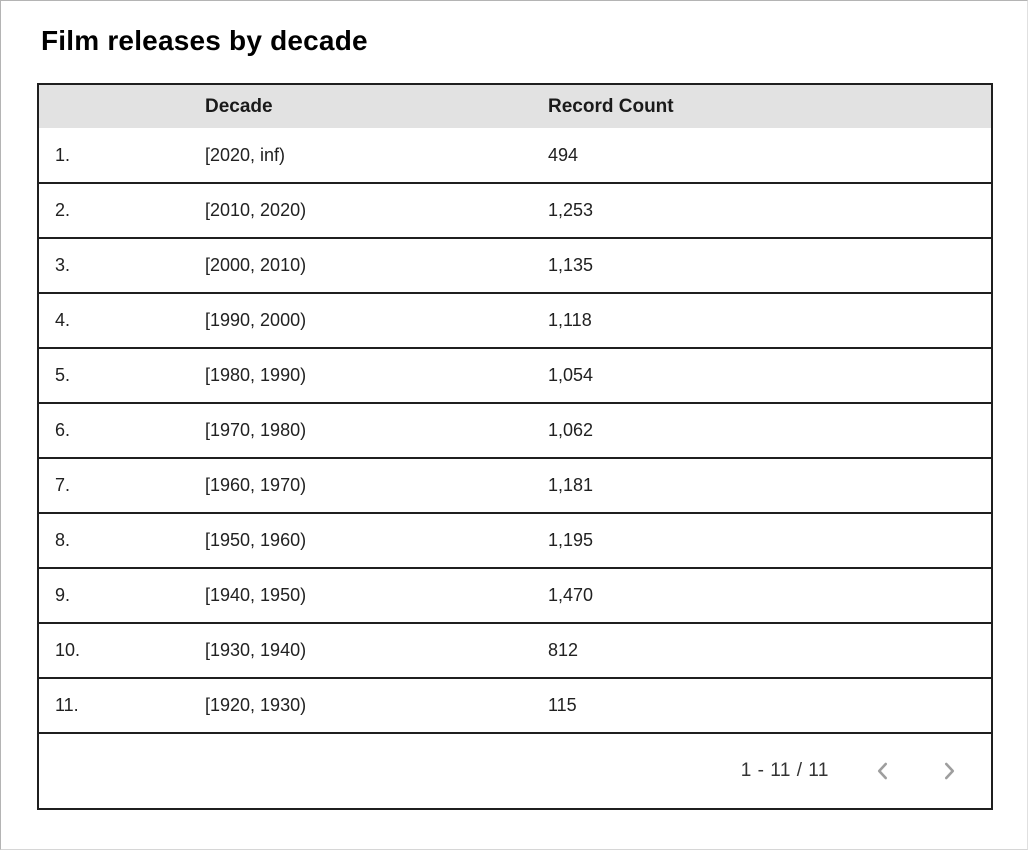 The height and width of the screenshot is (850, 1028). I want to click on table-row: 11. [1920, 1930) 115, so click(515, 706).